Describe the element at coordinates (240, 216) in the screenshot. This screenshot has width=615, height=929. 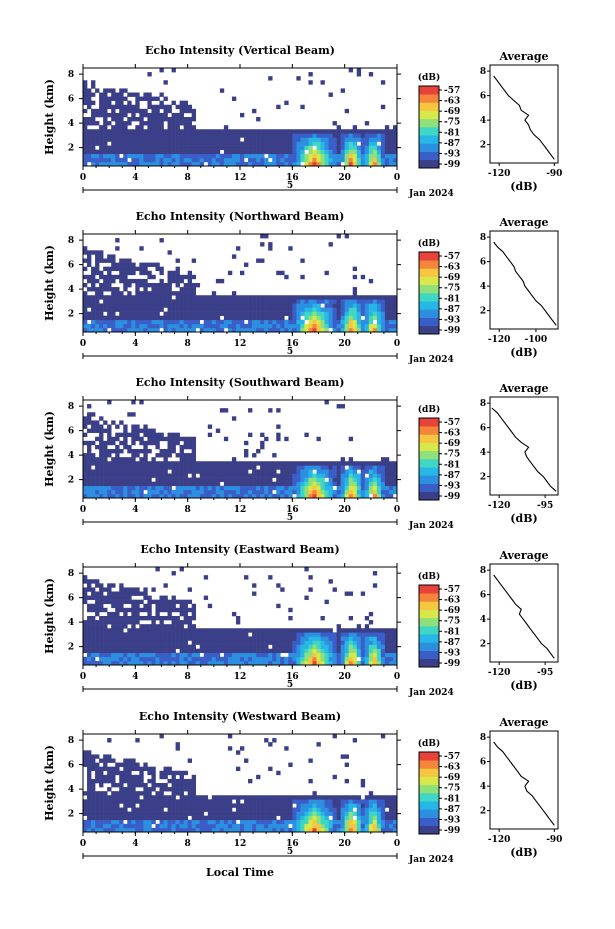
I see `panel-title: Echo Intensity (Northward Beam)` at that location.